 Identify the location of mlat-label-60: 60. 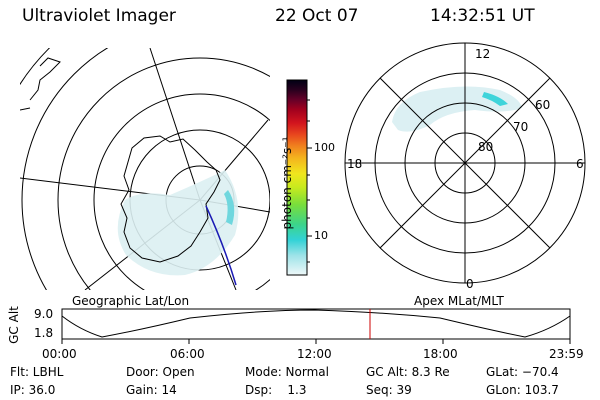
(543, 105).